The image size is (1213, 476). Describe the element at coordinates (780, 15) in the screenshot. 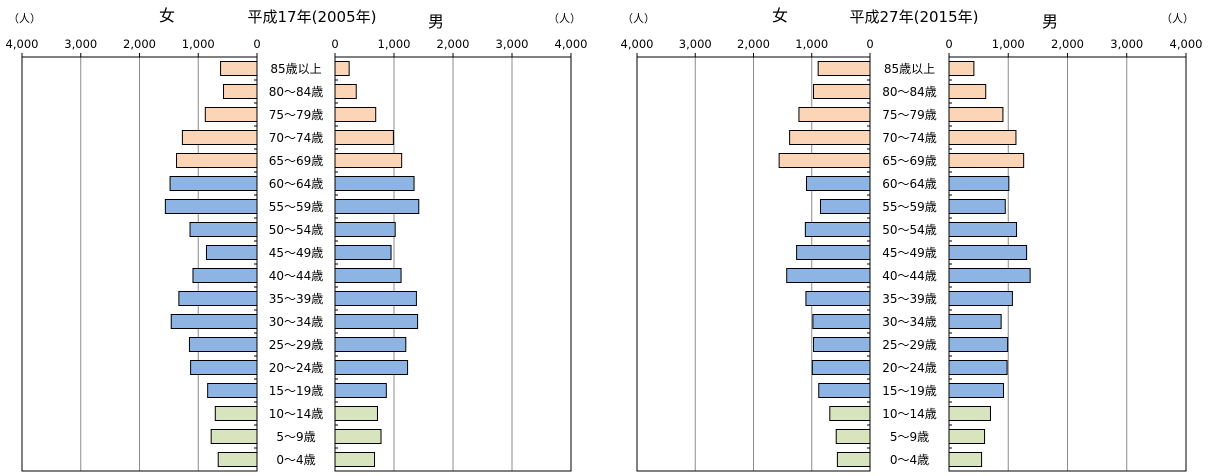

I see `female-label: 女` at that location.